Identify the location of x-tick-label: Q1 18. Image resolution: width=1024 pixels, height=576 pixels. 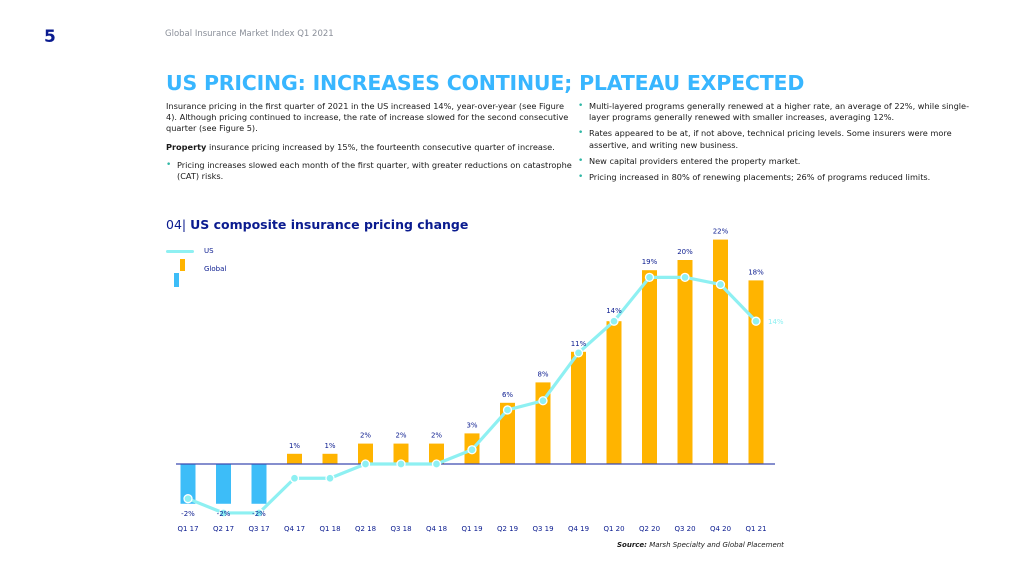
(329, 529).